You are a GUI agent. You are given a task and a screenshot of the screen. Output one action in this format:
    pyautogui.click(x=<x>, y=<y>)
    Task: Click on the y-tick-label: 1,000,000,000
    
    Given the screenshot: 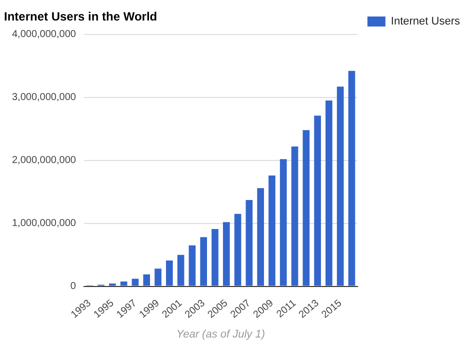 What is the action you would take?
    pyautogui.click(x=44, y=224)
    